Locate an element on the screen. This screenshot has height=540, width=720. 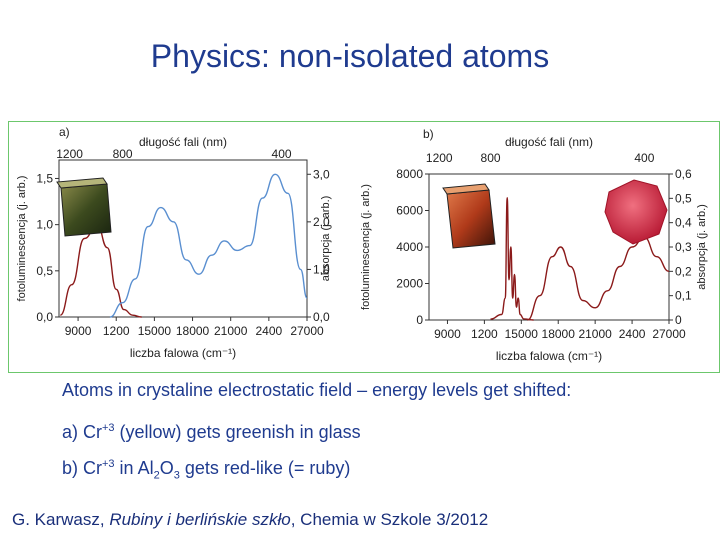
y-left-tick-label: 1,0 is located at coordinates (44, 225).